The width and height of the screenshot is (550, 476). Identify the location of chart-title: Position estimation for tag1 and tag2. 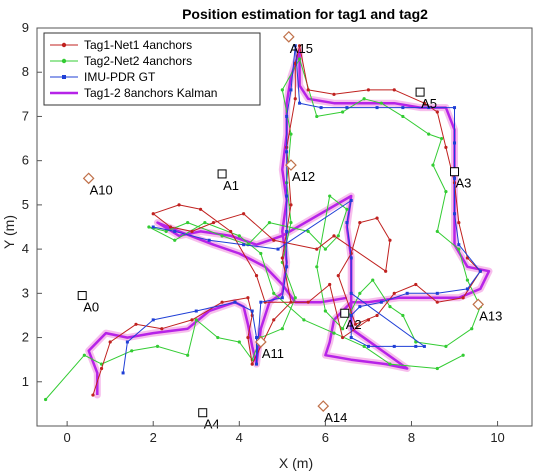
(305, 14).